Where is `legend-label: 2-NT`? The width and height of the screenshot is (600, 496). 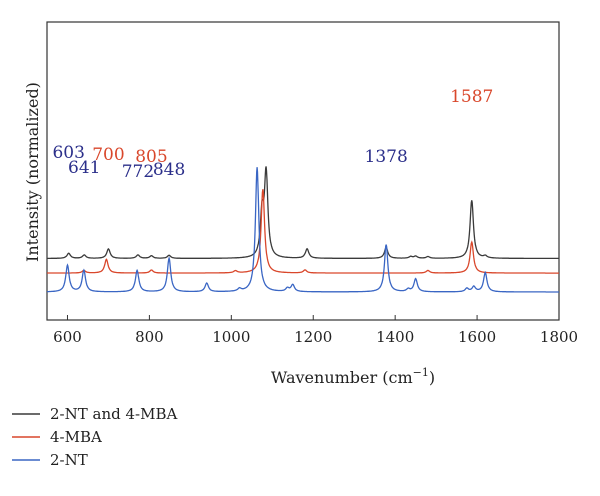 legend-label: 2-NT is located at coordinates (69, 460).